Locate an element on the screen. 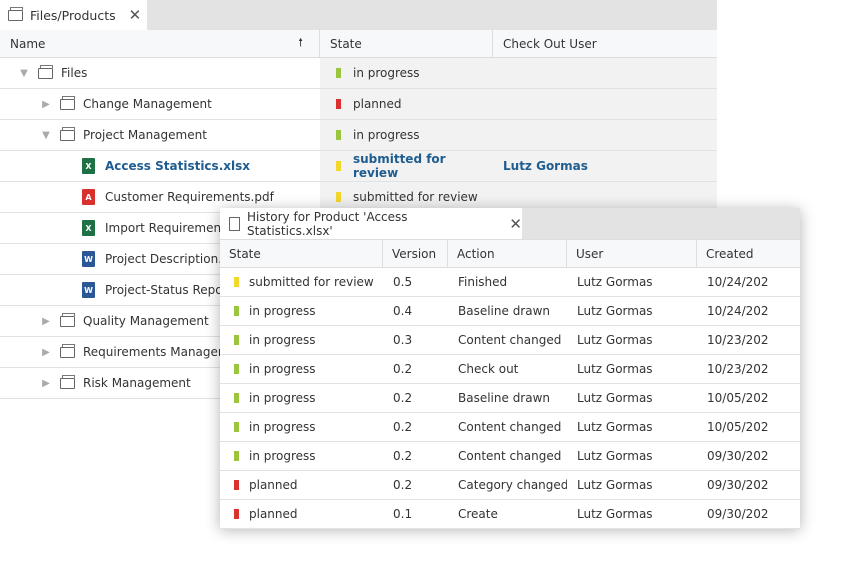 The height and width of the screenshot is (568, 850). name-cell: ▼ Project Management is located at coordinates (160, 135).